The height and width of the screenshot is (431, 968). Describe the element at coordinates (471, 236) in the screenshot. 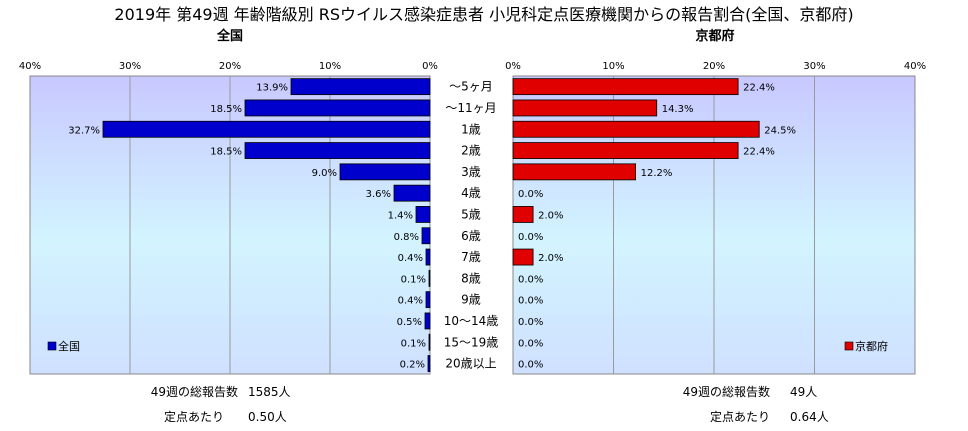

I see `category-label: 6歳` at that location.